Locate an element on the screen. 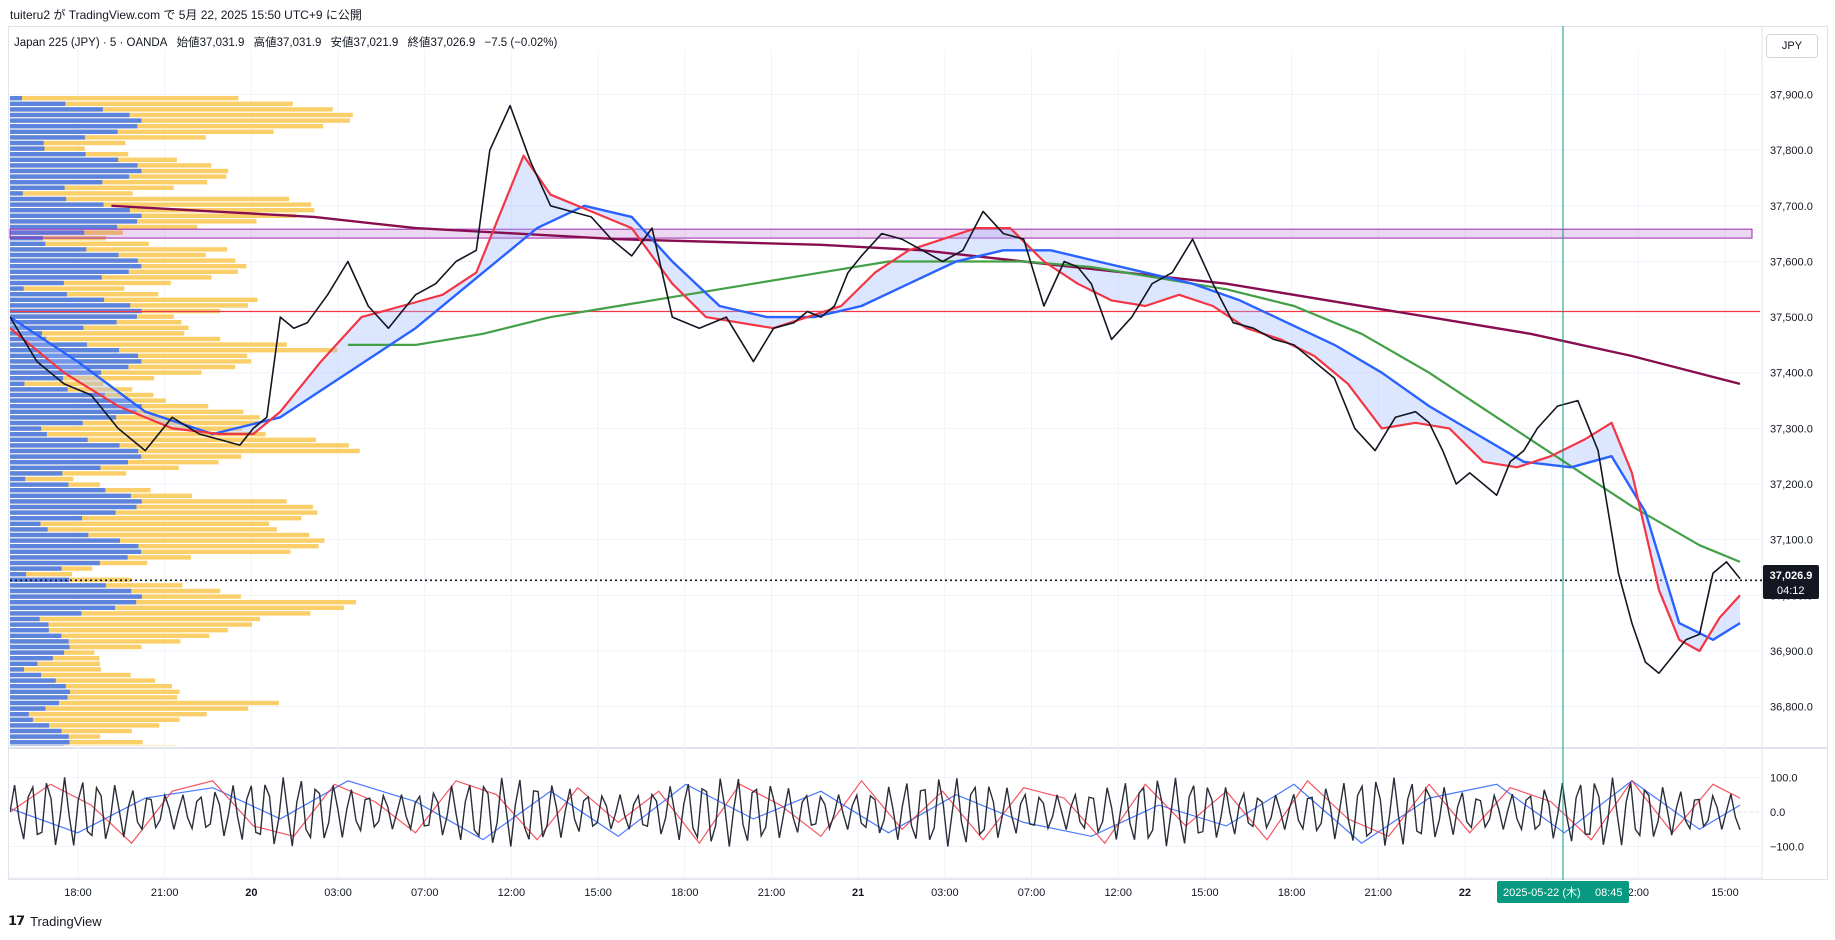  time-tick-label: 2:00 is located at coordinates (1638, 893).